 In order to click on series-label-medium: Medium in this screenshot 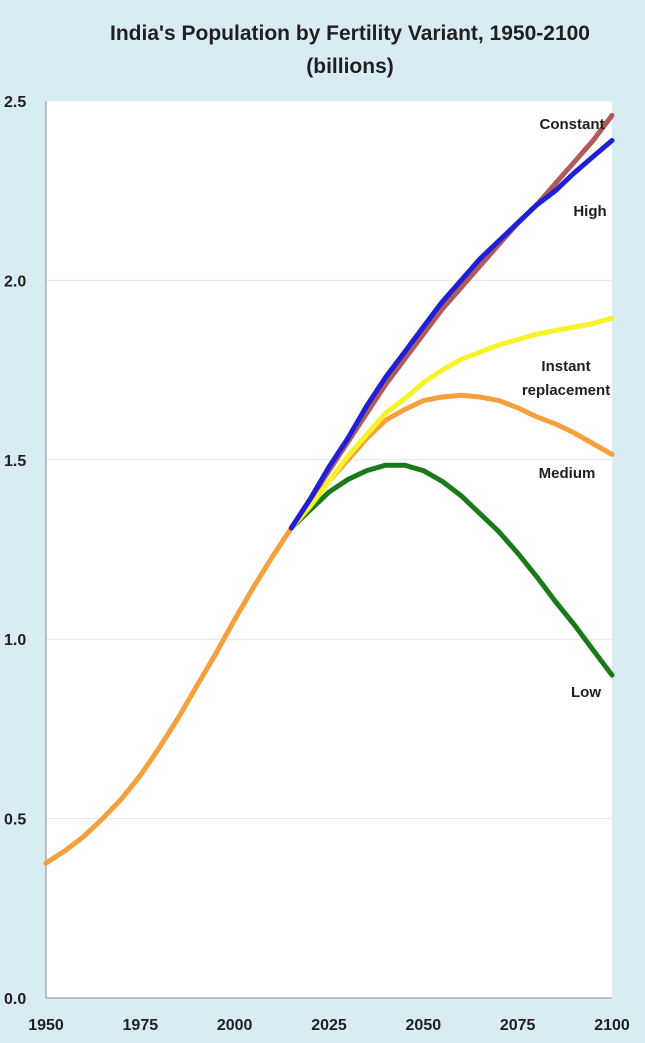, I will do `click(567, 473)`.